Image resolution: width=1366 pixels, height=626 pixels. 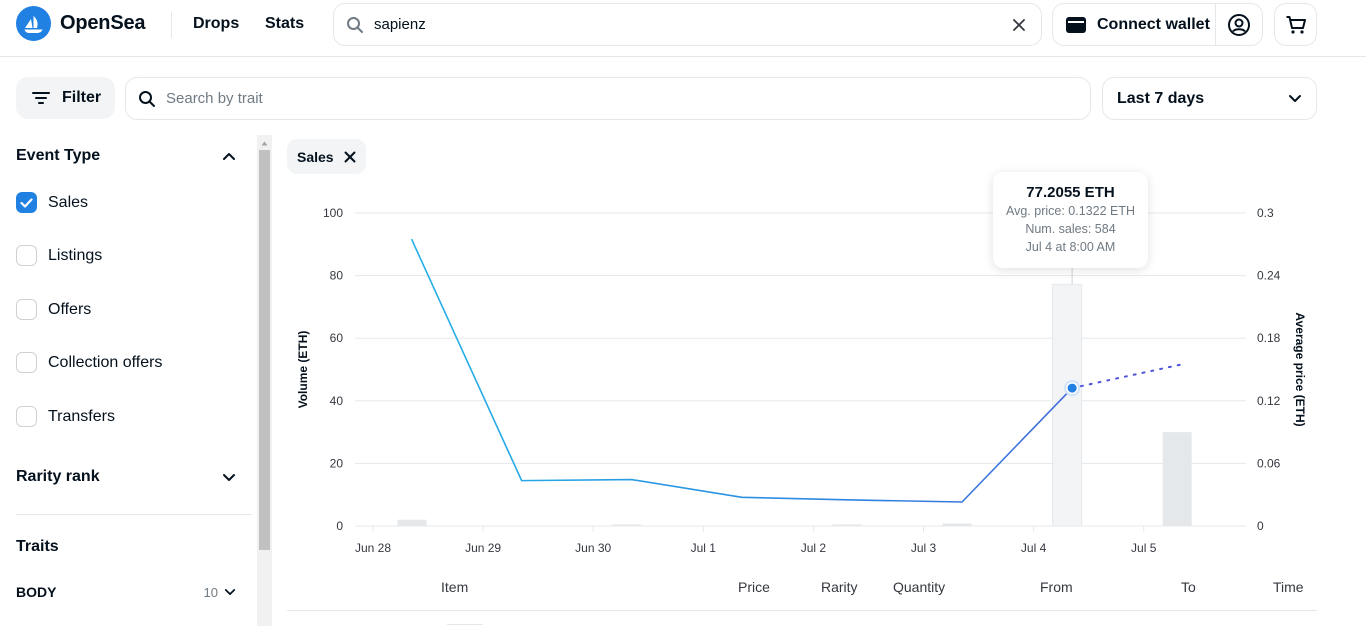 I want to click on account-icon, so click(x=1239, y=24).